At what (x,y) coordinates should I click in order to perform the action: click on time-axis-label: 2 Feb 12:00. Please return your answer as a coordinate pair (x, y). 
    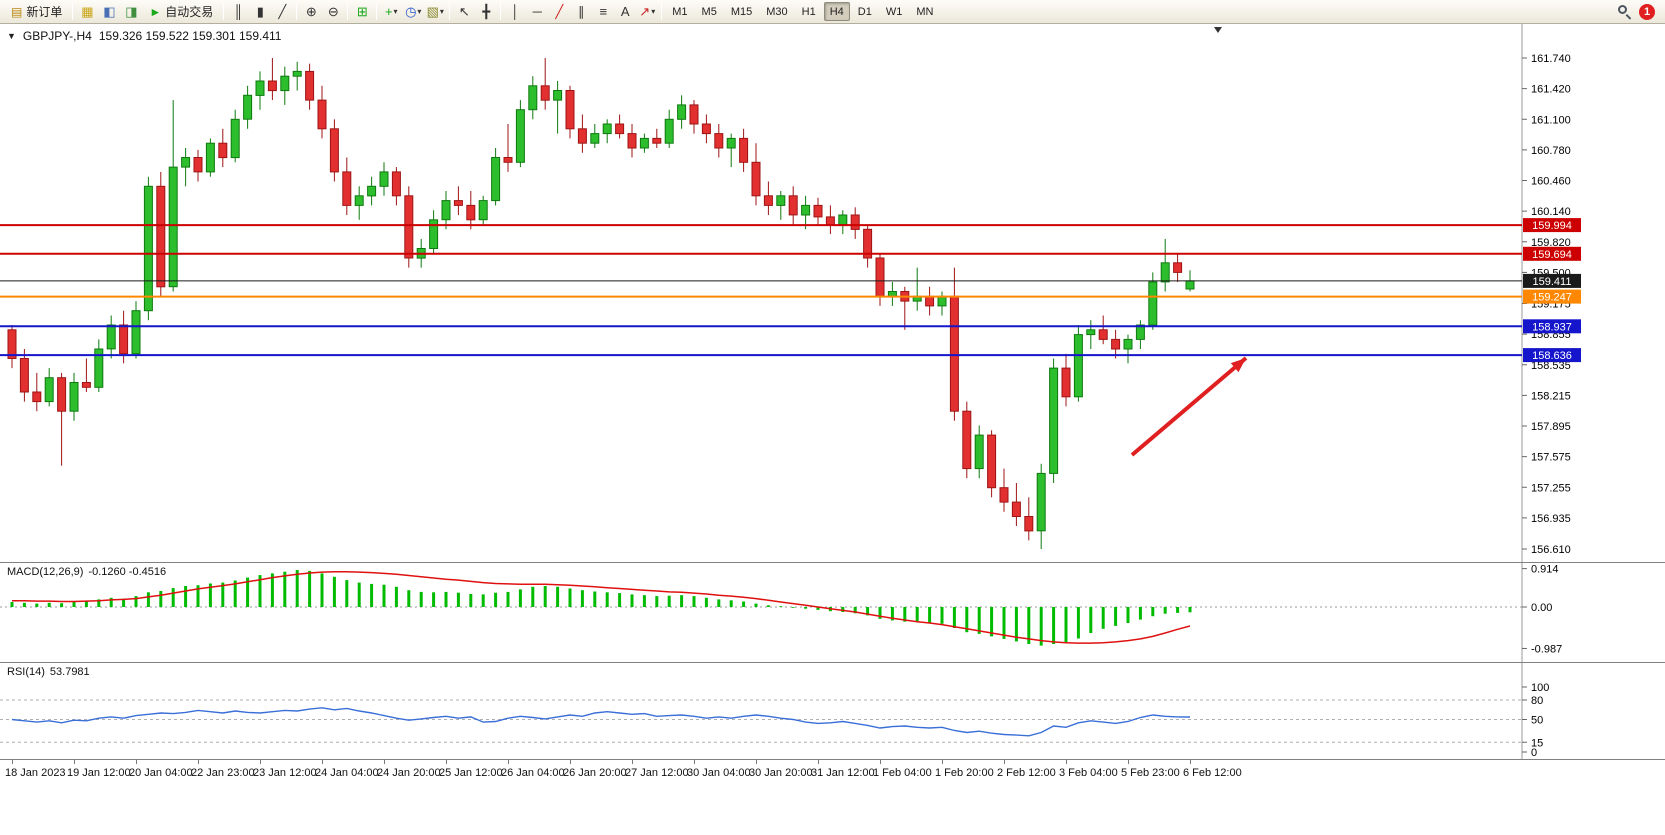
    Looking at the image, I should click on (1026, 773).